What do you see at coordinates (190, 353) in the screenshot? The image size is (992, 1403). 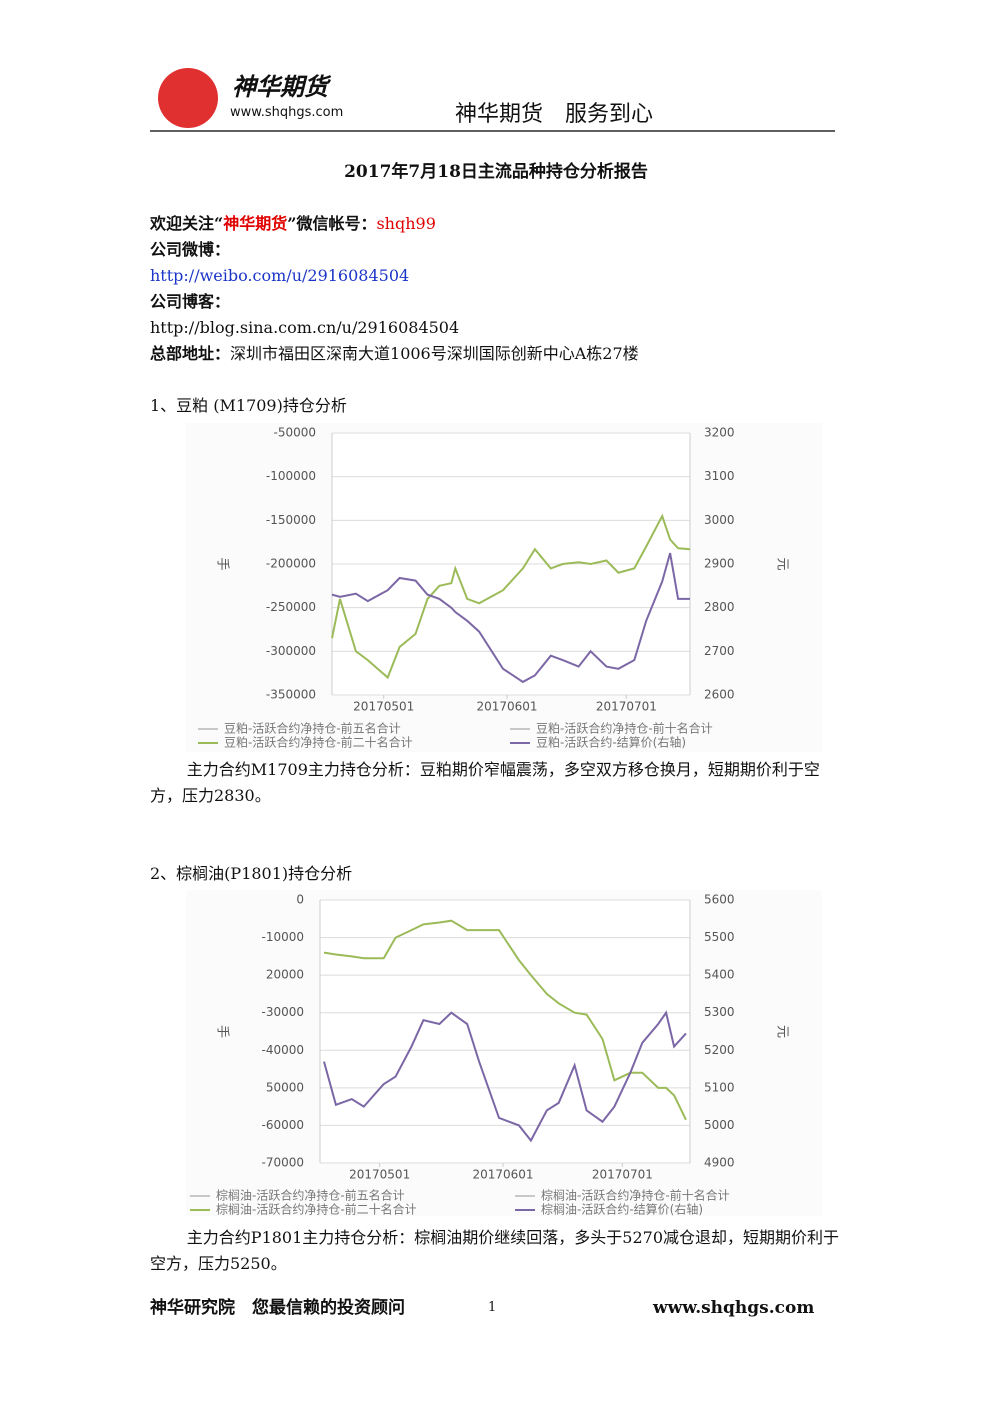 I see `label: 总部地址：` at bounding box center [190, 353].